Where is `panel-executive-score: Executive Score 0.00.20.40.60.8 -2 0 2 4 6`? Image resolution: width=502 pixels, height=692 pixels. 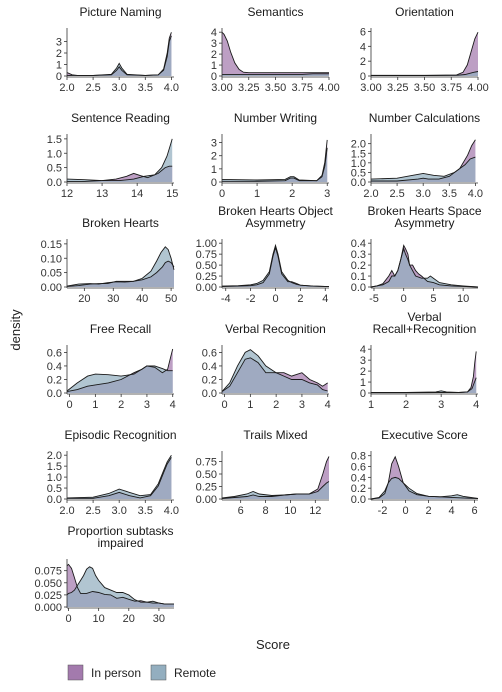 panel-executive-score: Executive Score 0.00.20.40.60.8 -2 0 2 4 6 is located at coordinates (415, 472).